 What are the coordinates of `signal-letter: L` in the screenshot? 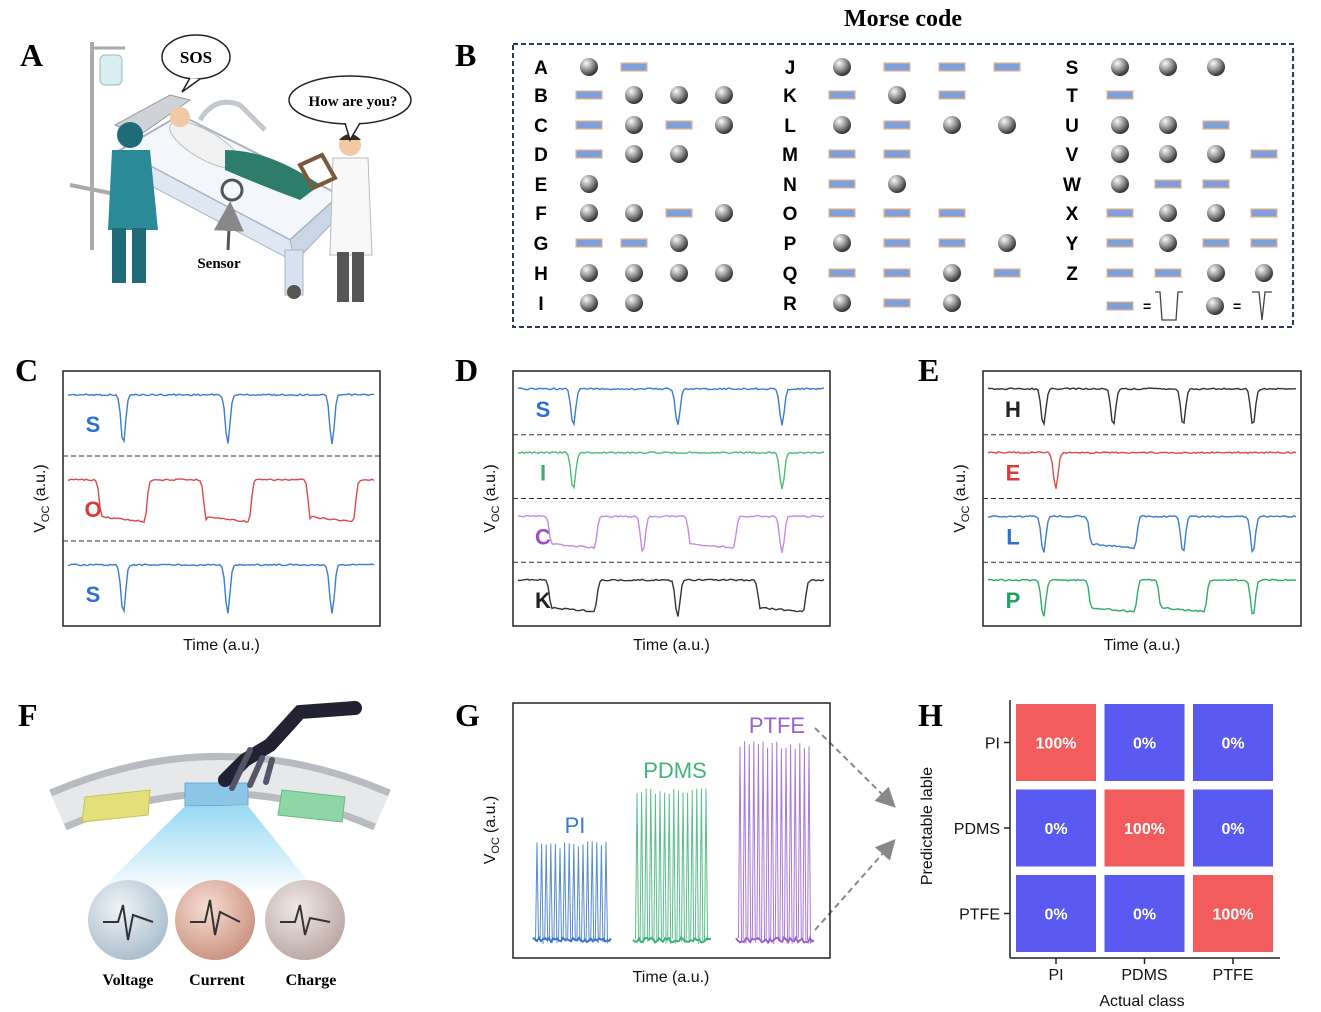 It's located at (1012, 536).